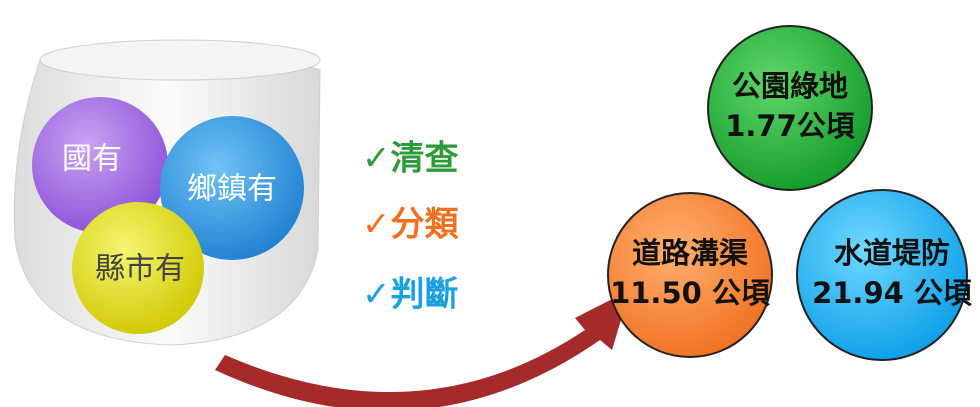 This screenshot has width=980, height=407. What do you see at coordinates (790, 126) in the screenshot?
I see `result-area: 1.77公頃` at bounding box center [790, 126].